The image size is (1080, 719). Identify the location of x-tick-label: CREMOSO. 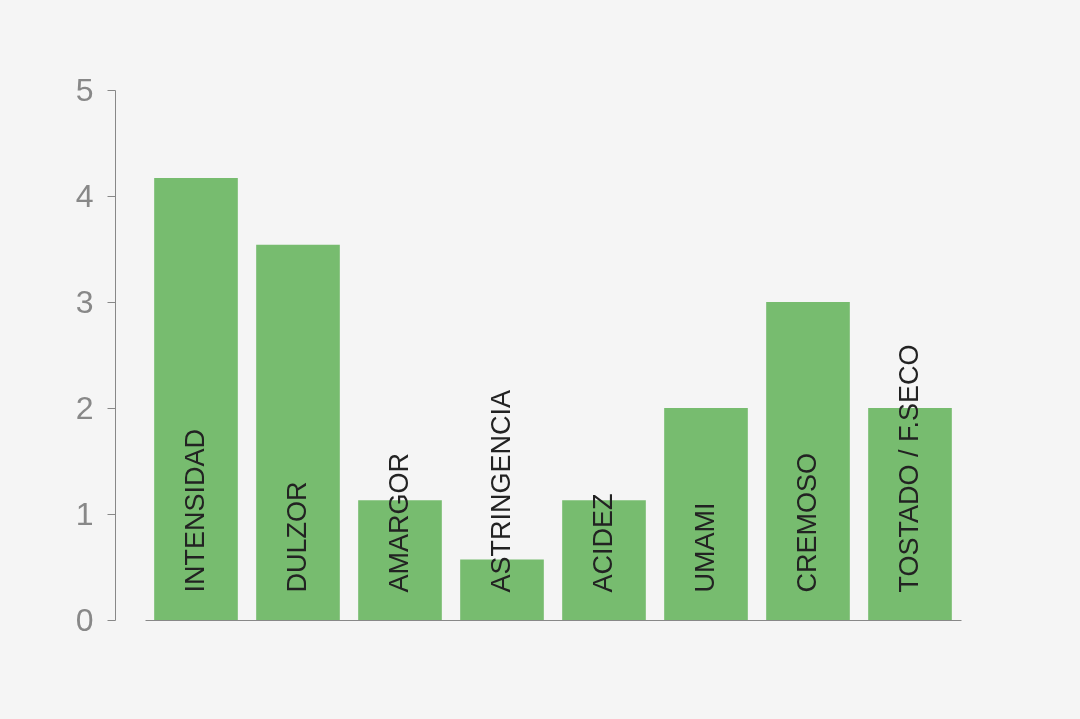
(807, 522).